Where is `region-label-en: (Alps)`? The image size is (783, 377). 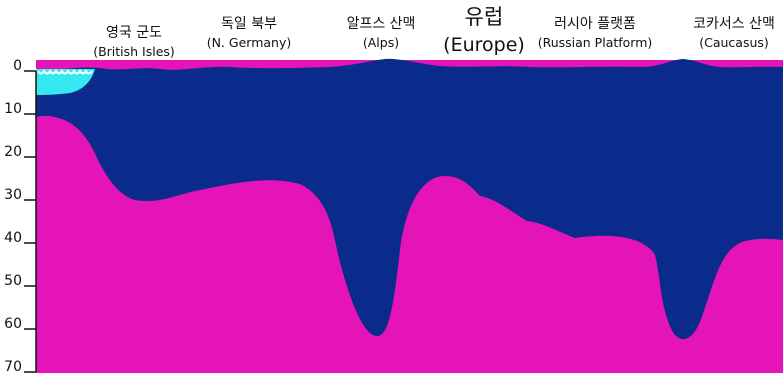
region-label-en: (Alps) is located at coordinates (381, 42).